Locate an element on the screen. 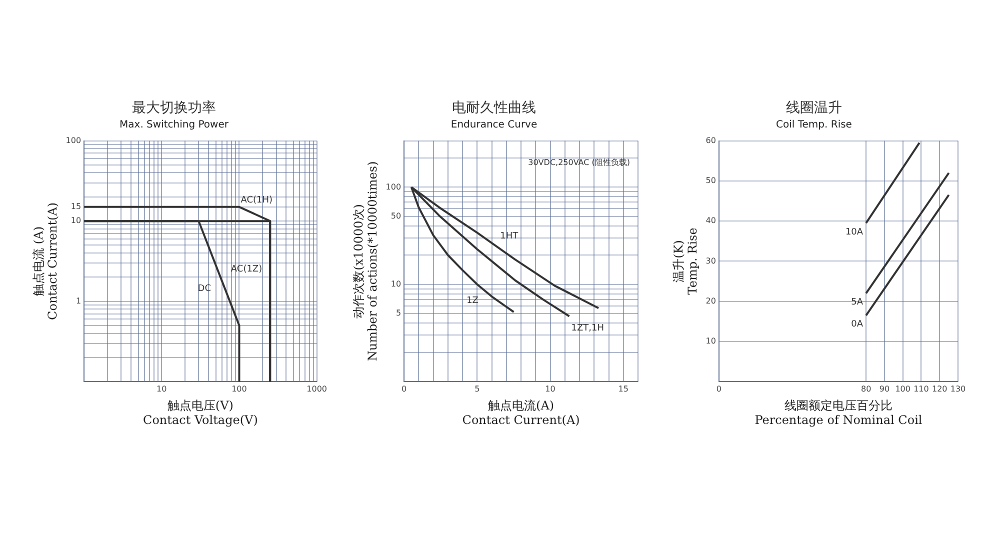 The width and height of the screenshot is (1000, 542). series-label: 1ZT,1H is located at coordinates (587, 329).